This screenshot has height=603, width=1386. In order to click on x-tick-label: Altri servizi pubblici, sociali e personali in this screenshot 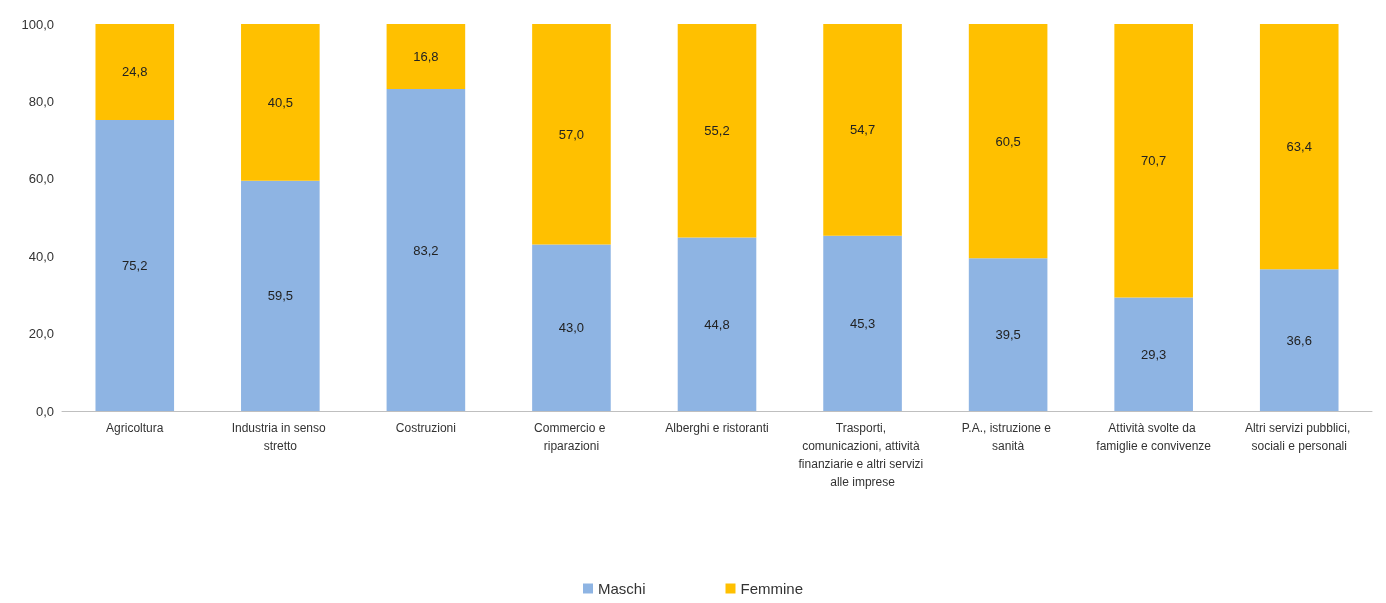, I will do `click(1299, 437)`.